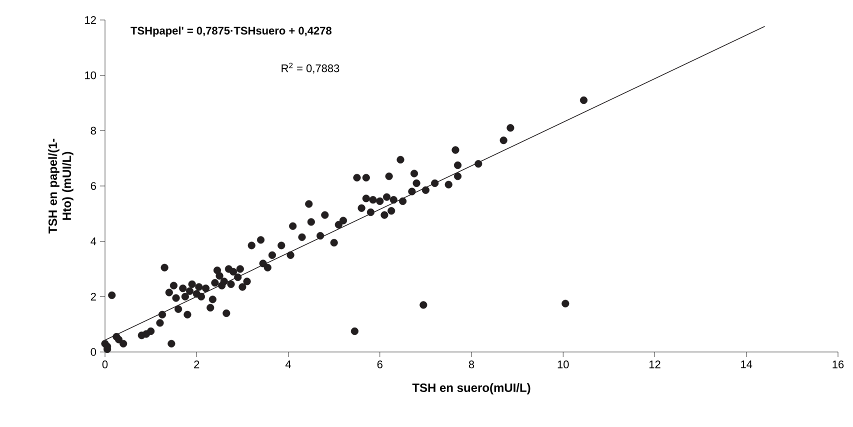  I want to click on x-tick-label: 8, so click(471, 364).